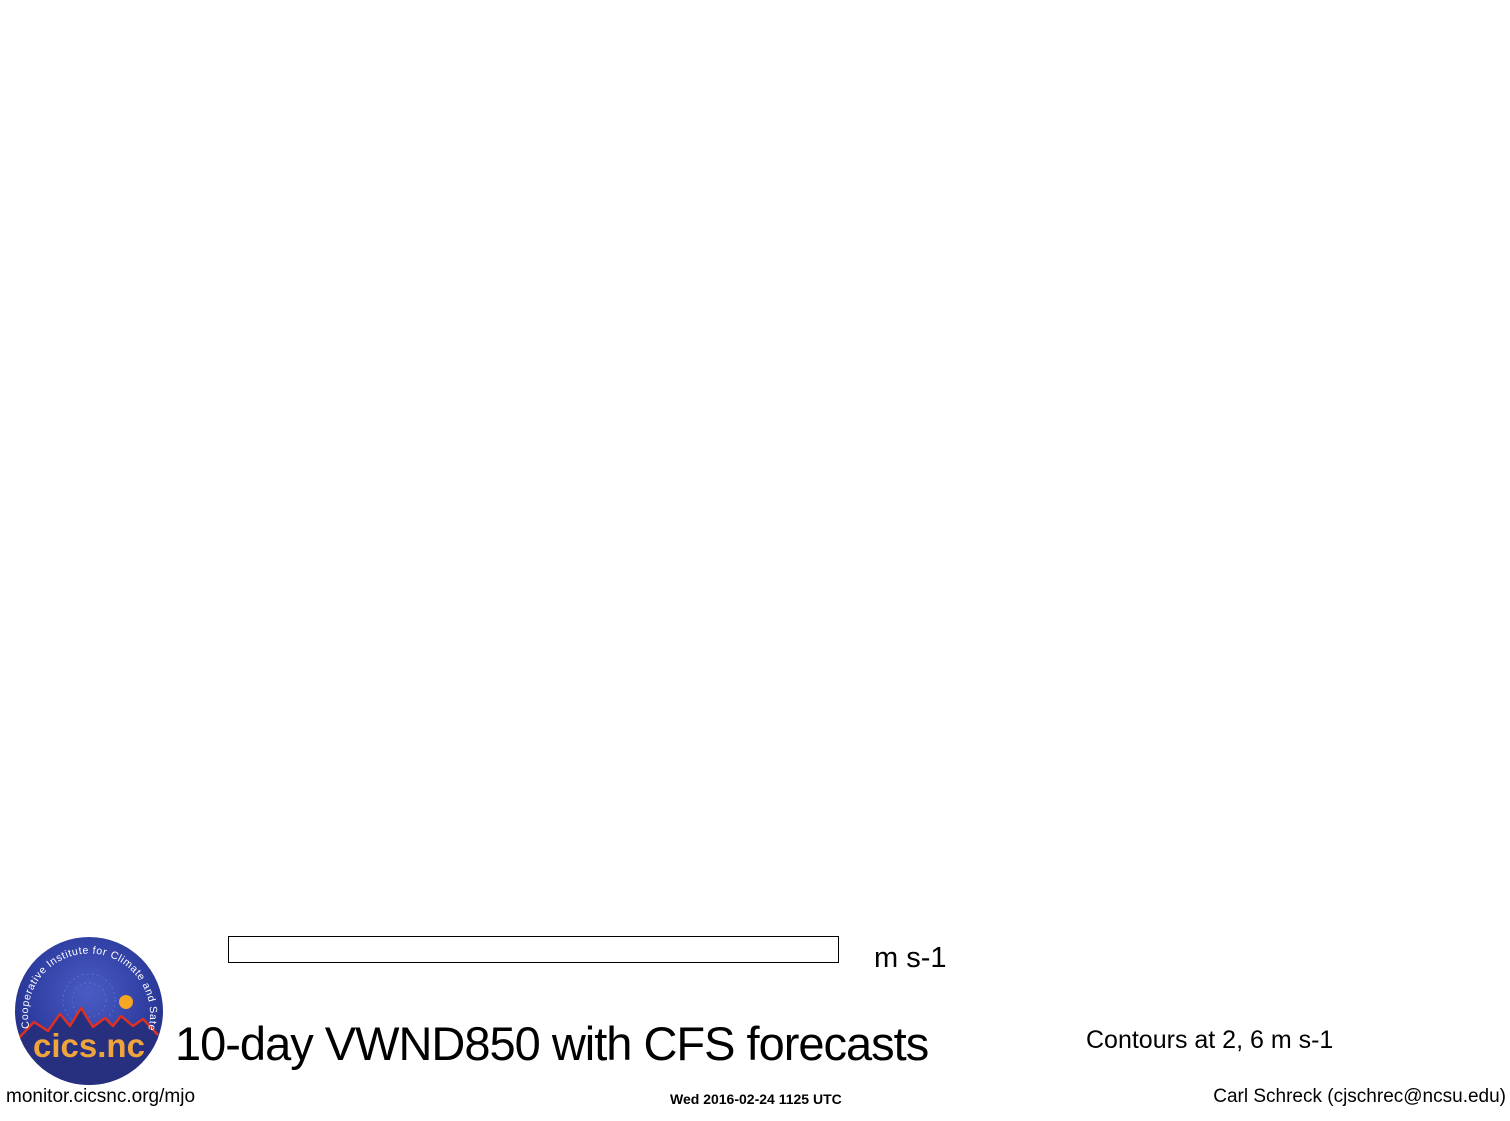 The width and height of the screenshot is (1510, 1121). Describe the element at coordinates (89, 1045) in the screenshot. I see `logo-text: cics.nc` at that location.